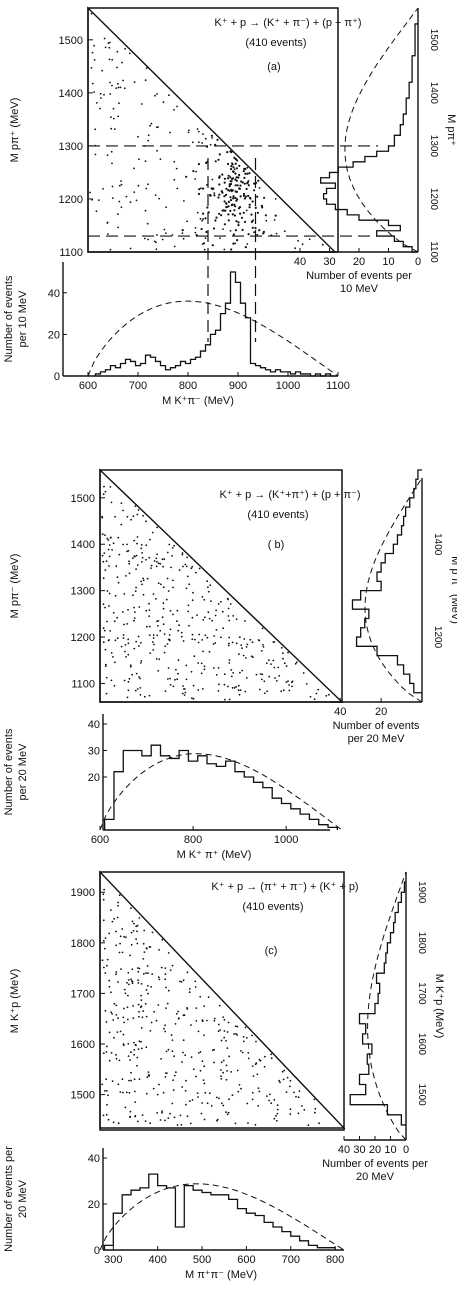 The width and height of the screenshot is (457, 1294). I want to click on bottom-y-tick-label: 40, so click(94, 1159).